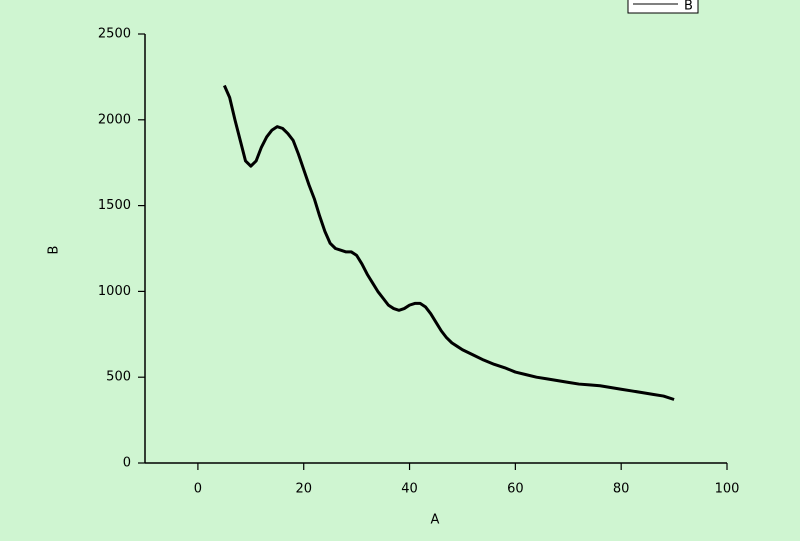  Describe the element at coordinates (435, 520) in the screenshot. I see `x-axis-label: A` at that location.